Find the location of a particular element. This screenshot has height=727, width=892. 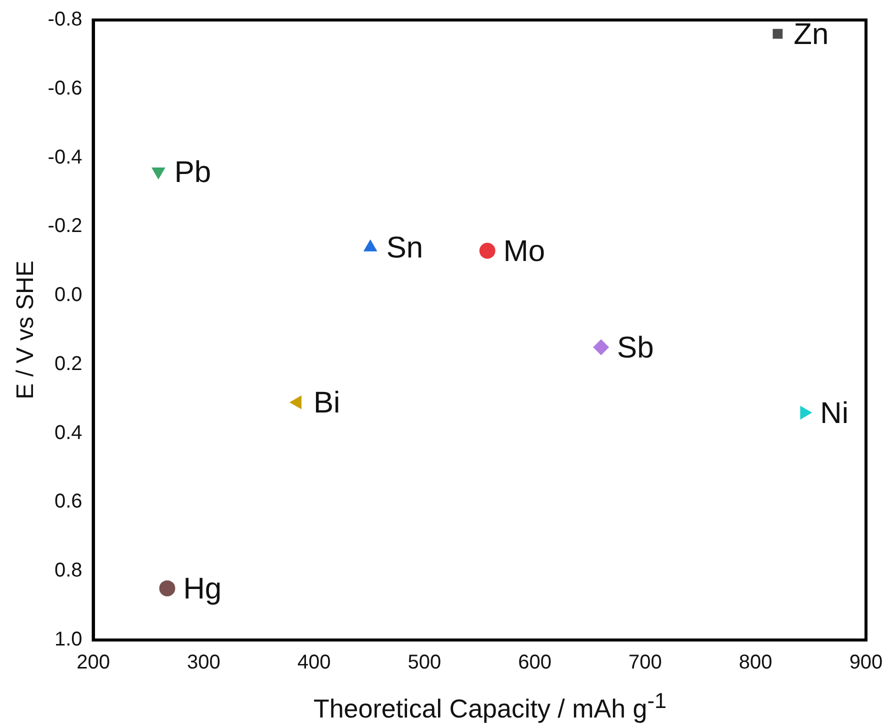

y-tick-label: 0.2 is located at coordinates (68, 363).